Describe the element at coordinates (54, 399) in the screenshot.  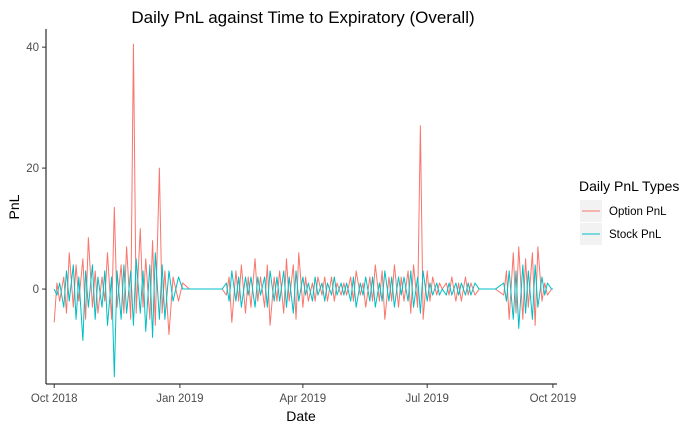
I see `x-tick-label: Oct 2018` at that location.